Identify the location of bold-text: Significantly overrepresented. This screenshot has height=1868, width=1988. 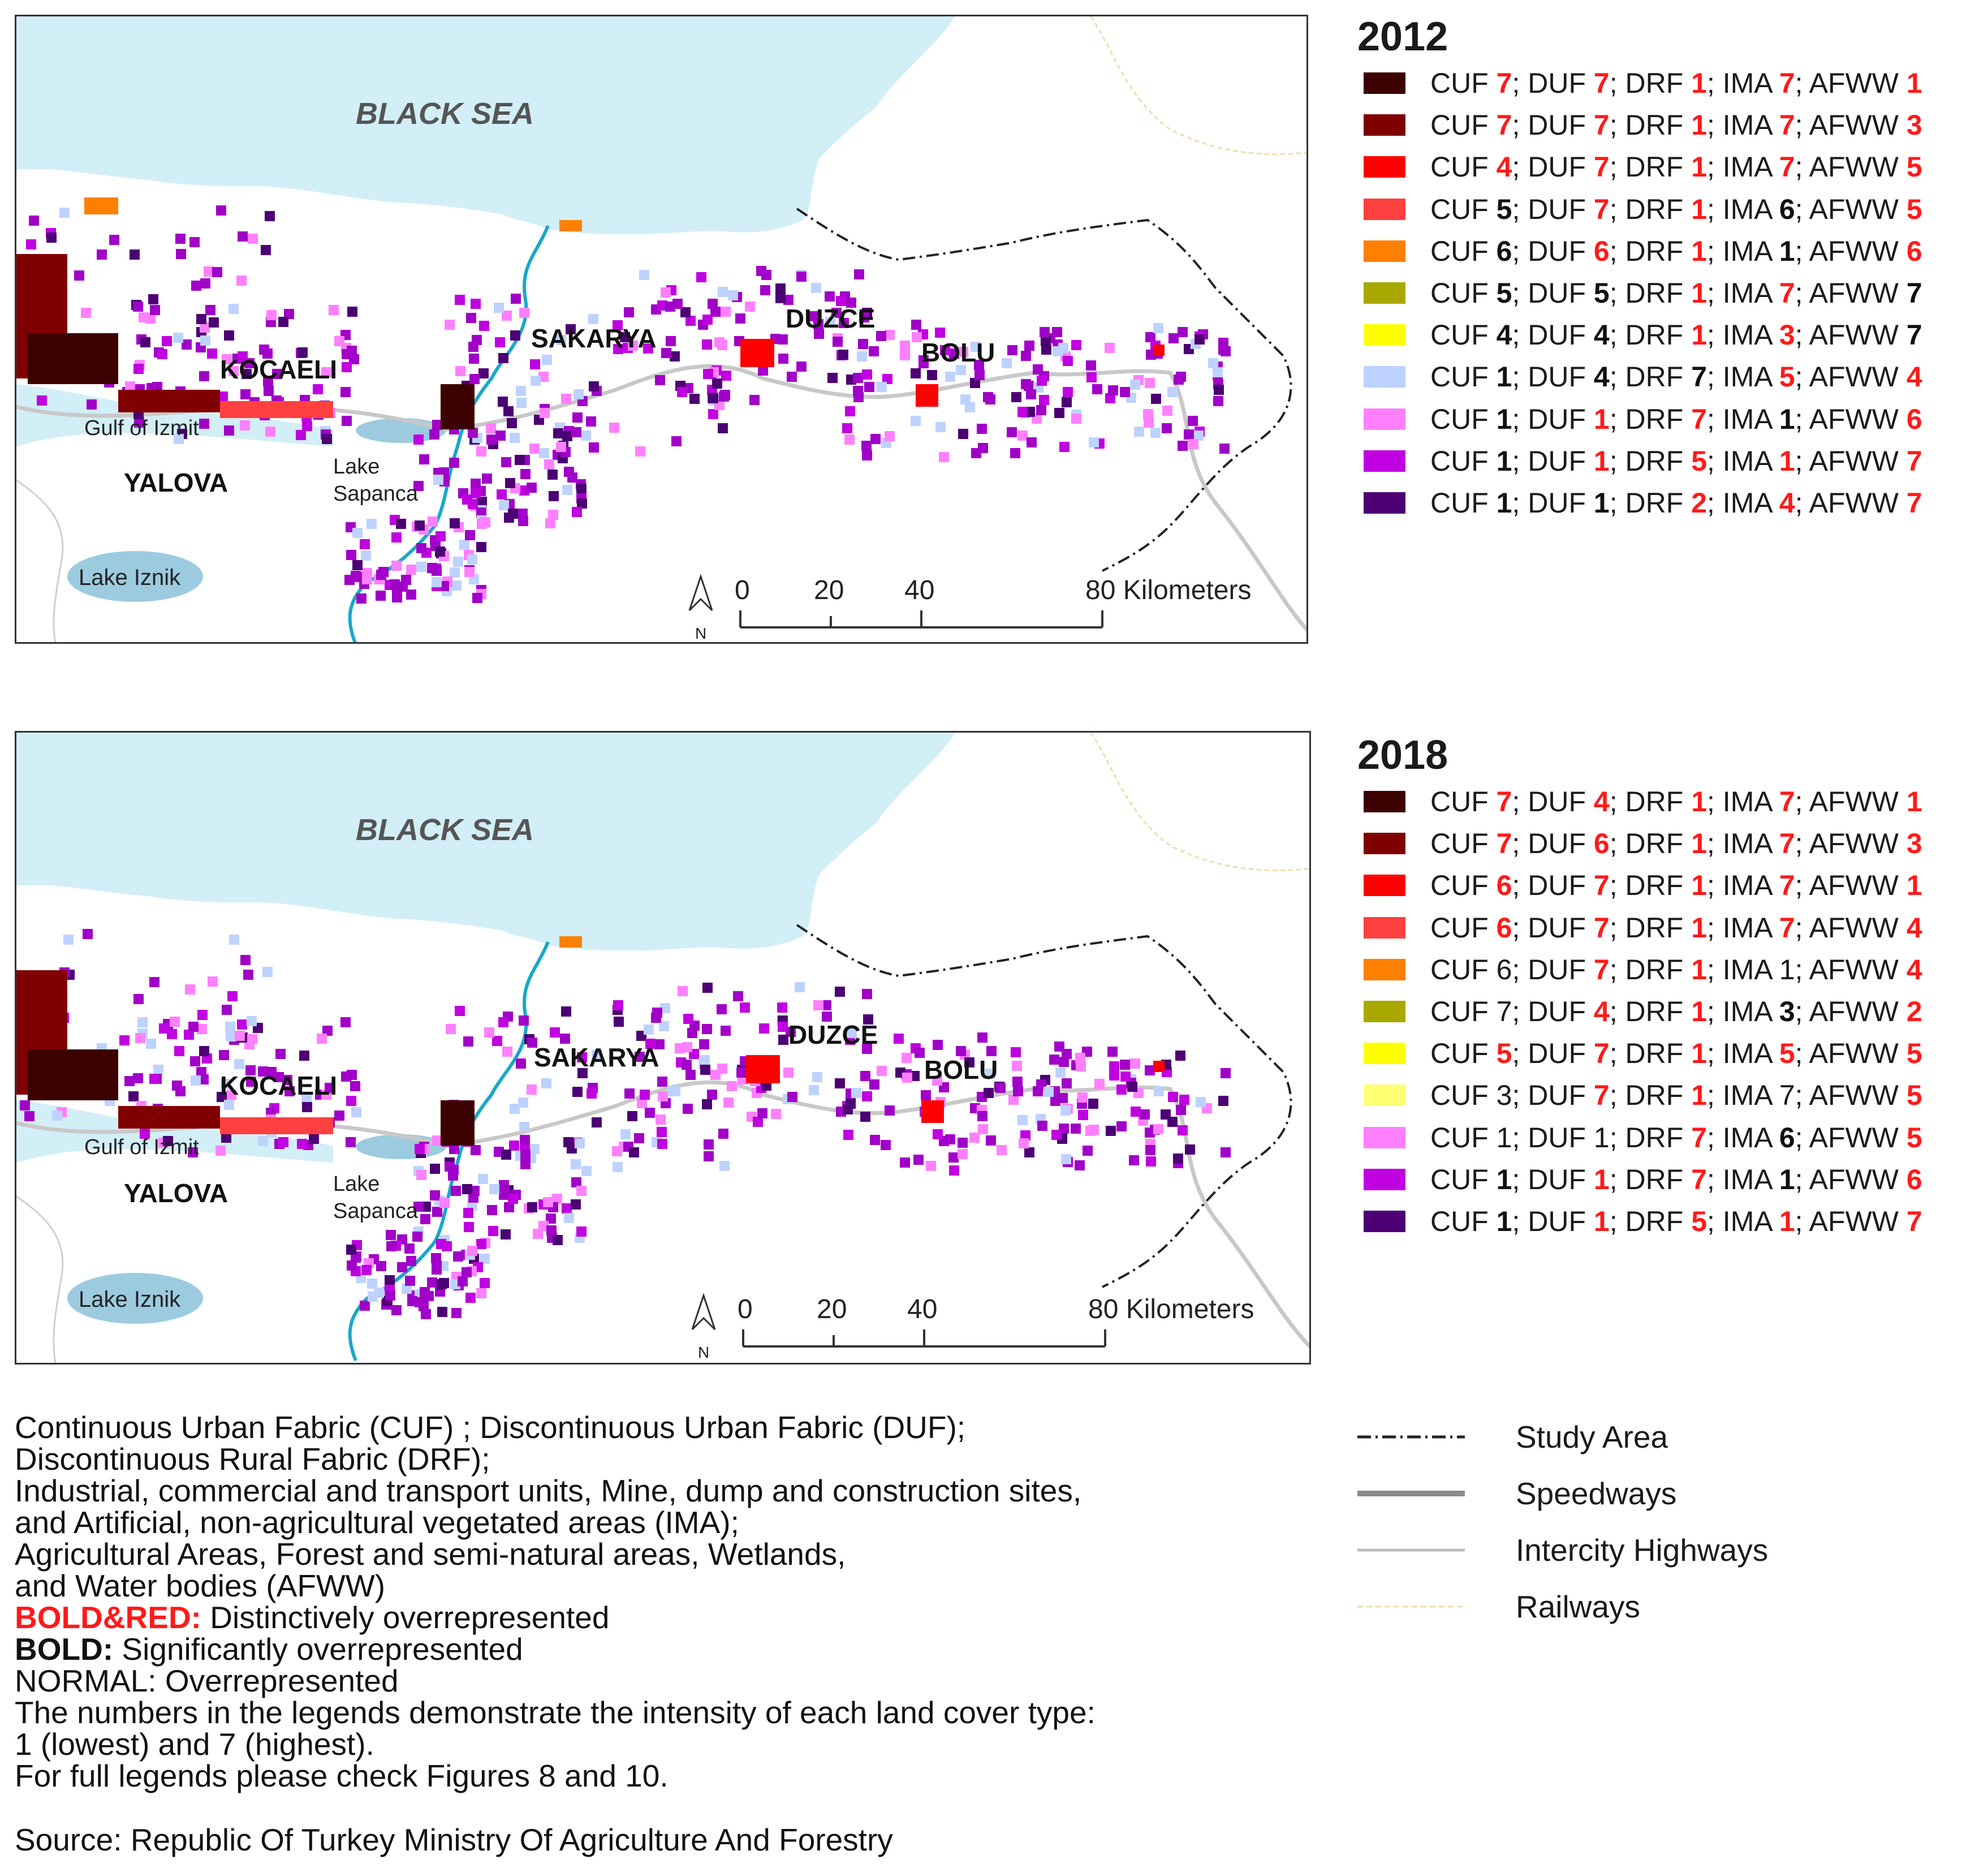
(318, 1649).